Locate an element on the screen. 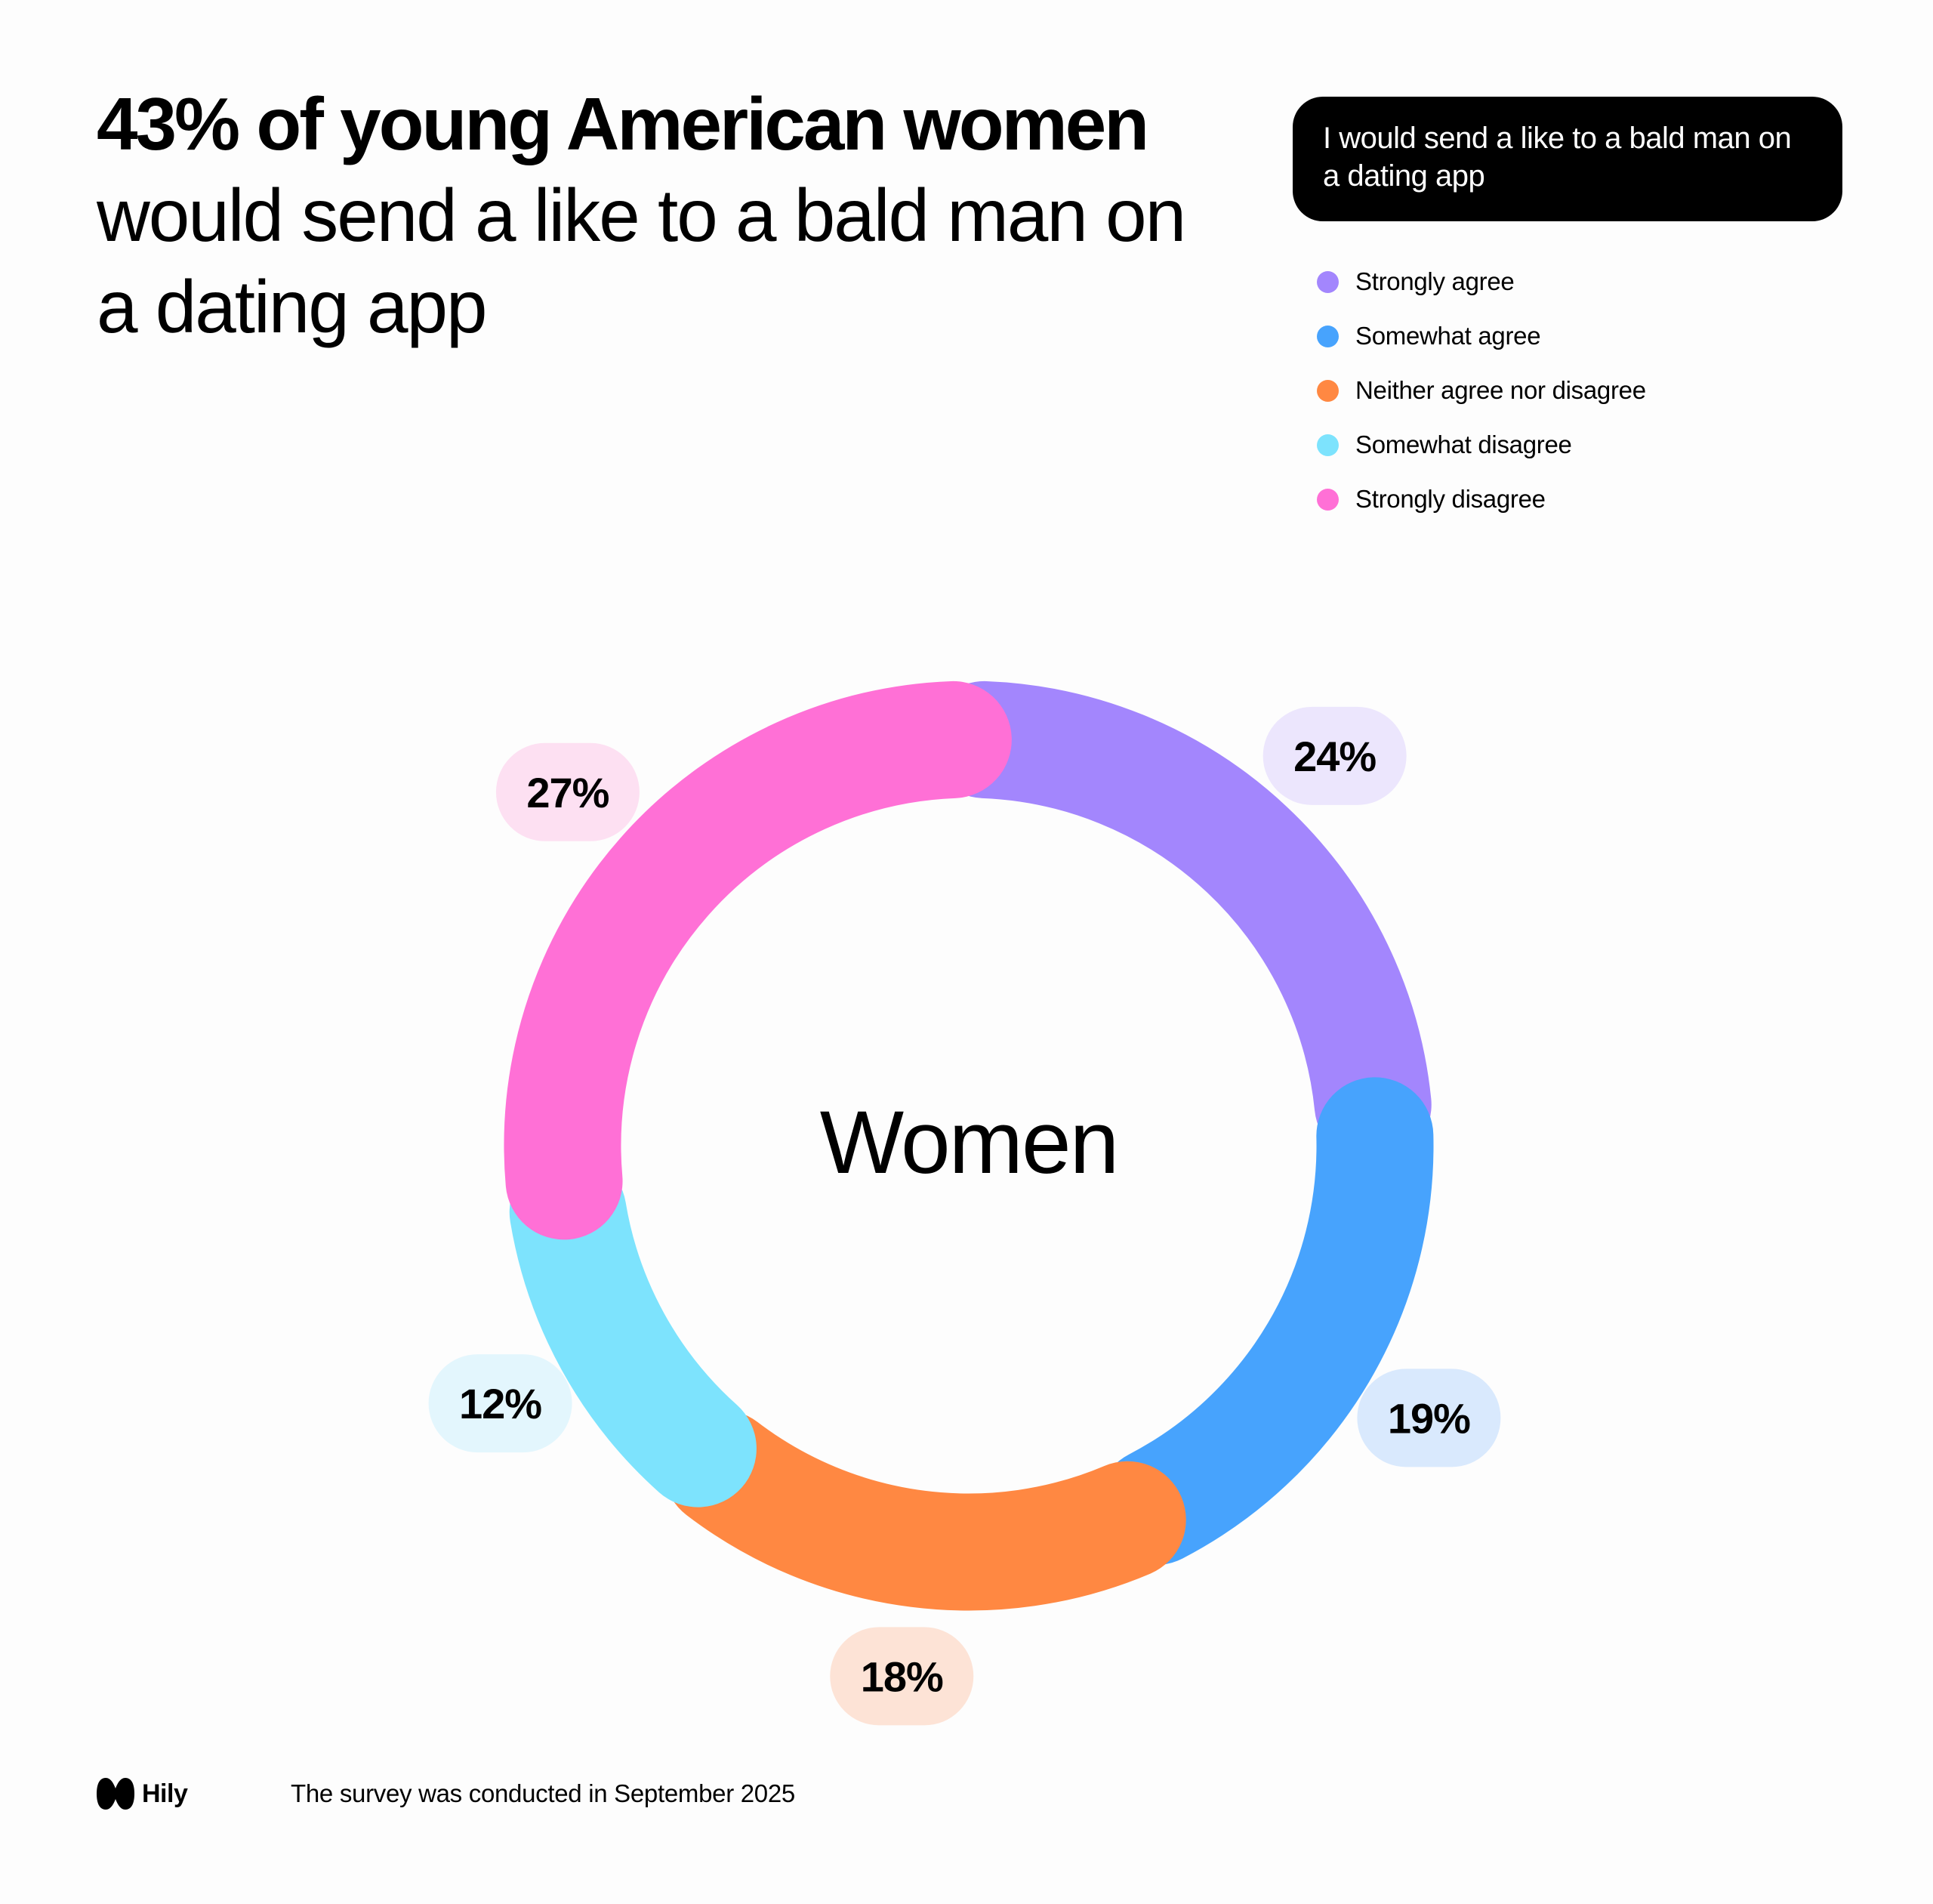 The image size is (1933, 1904). center-label: Women is located at coordinates (969, 1143).